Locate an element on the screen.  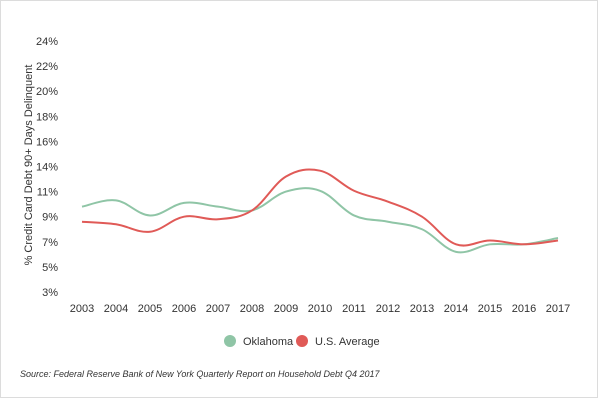
y-tick-label: 3% is located at coordinates (50, 293).